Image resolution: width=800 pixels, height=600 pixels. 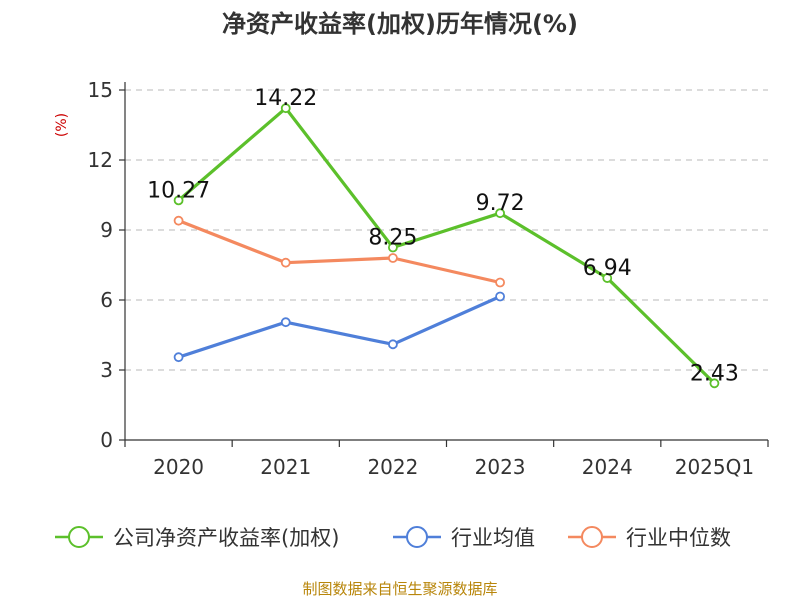 I want to click on data-label: 10.27, so click(x=178, y=190).